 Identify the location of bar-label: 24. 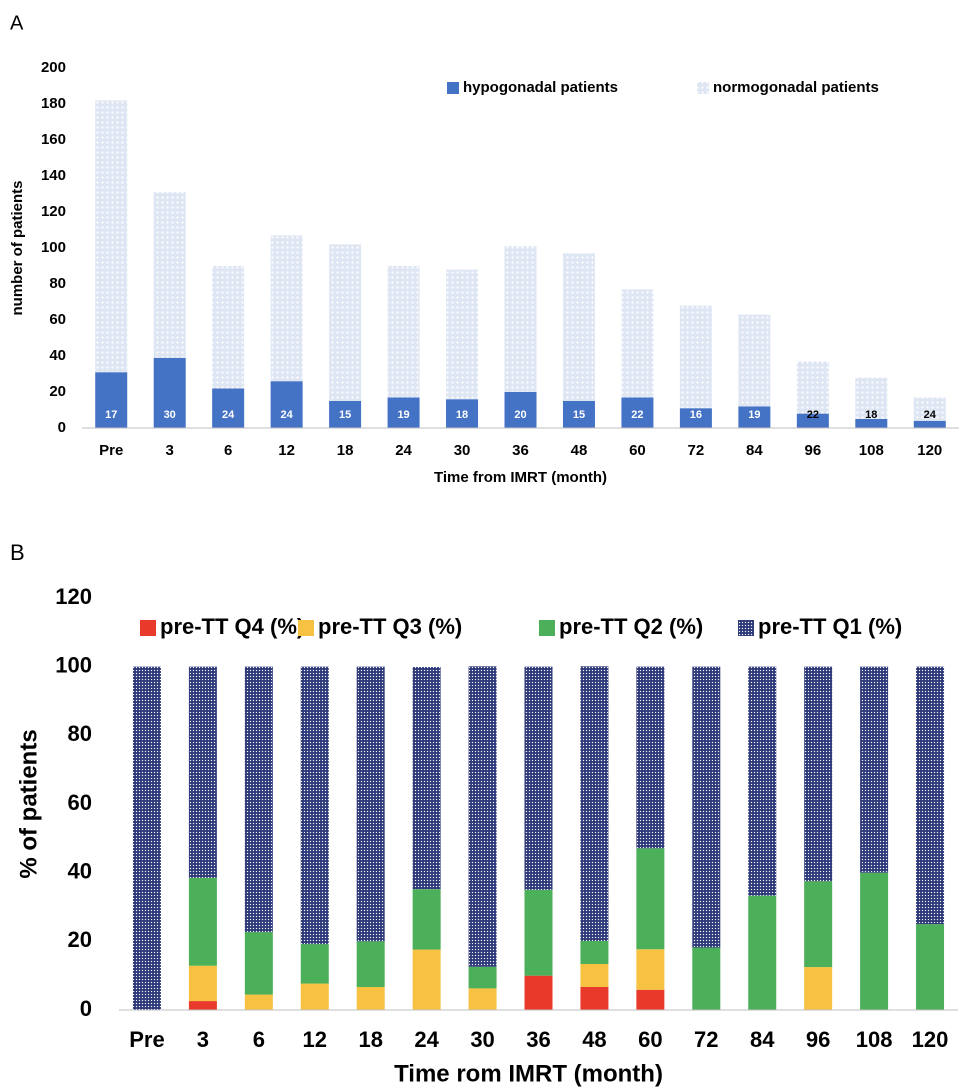
(930, 415).